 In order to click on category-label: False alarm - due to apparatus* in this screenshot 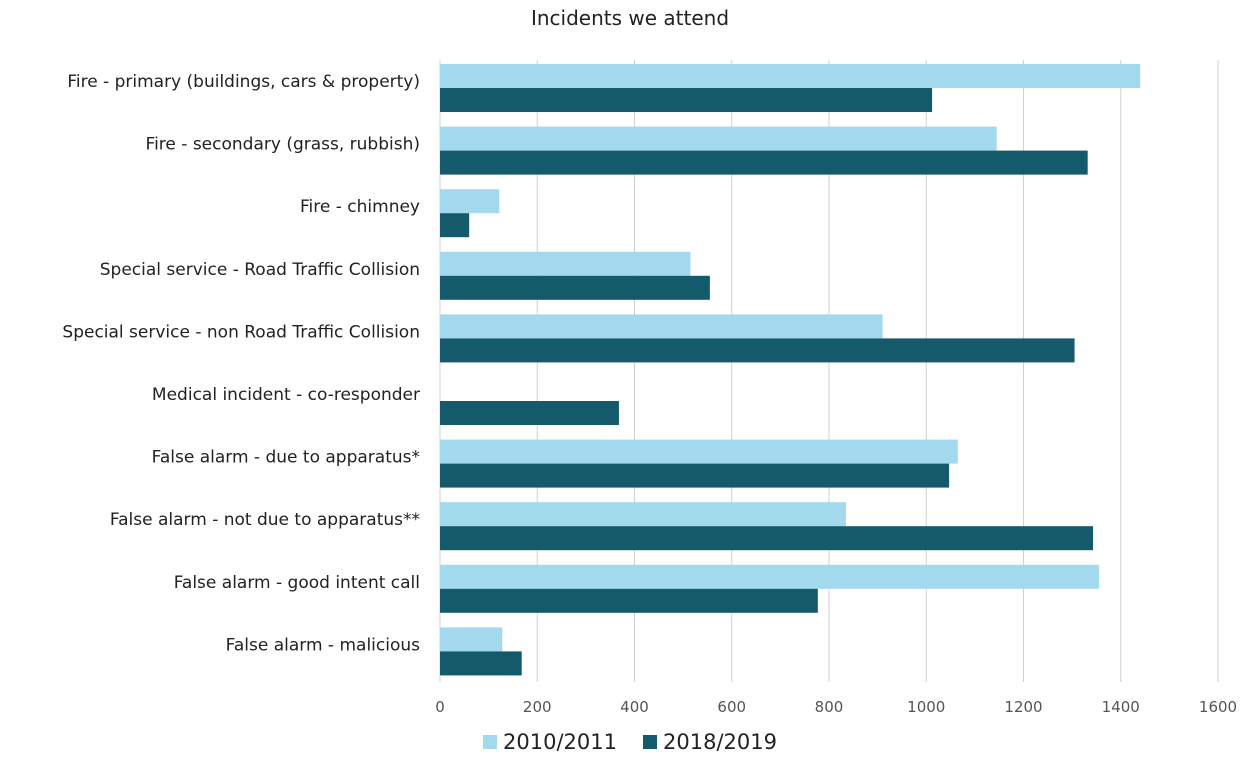, I will do `click(286, 458)`.